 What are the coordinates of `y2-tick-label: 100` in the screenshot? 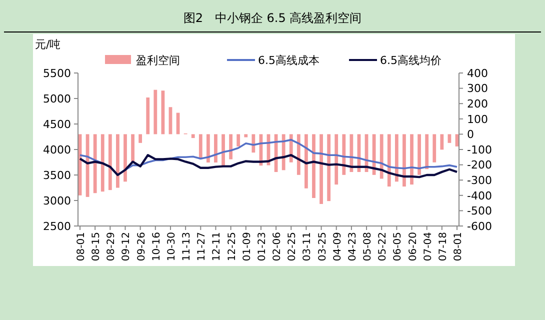 It's located at (477, 119).